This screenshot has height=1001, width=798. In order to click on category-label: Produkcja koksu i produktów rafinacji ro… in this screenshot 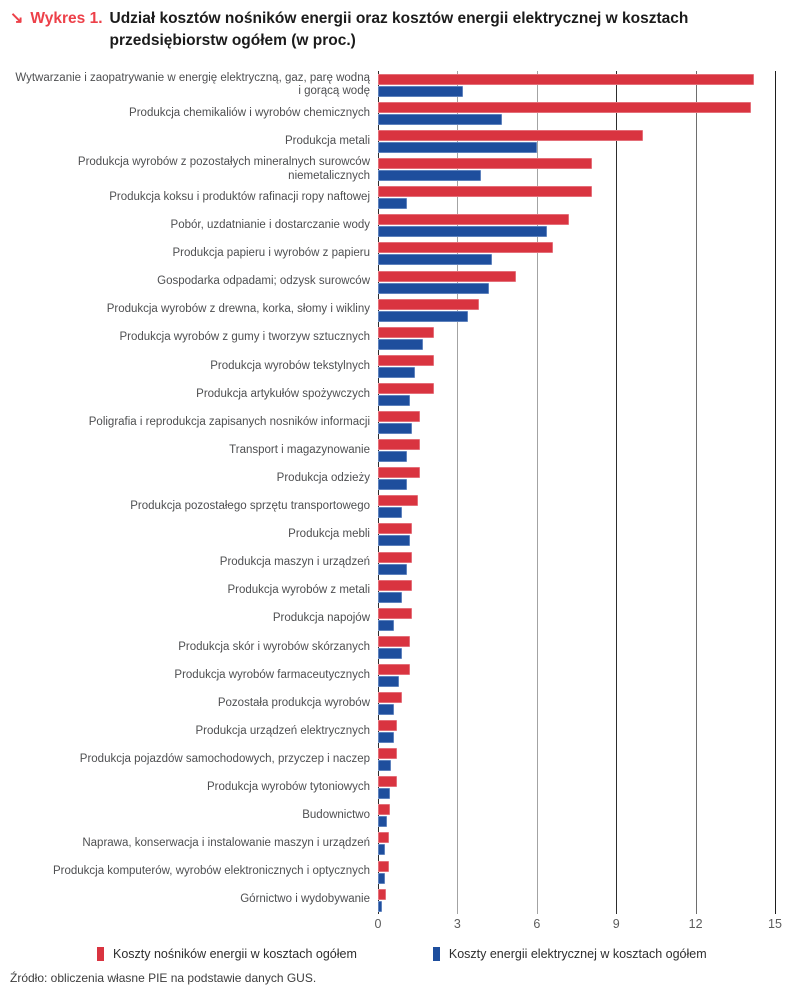, I will do `click(239, 197)`.